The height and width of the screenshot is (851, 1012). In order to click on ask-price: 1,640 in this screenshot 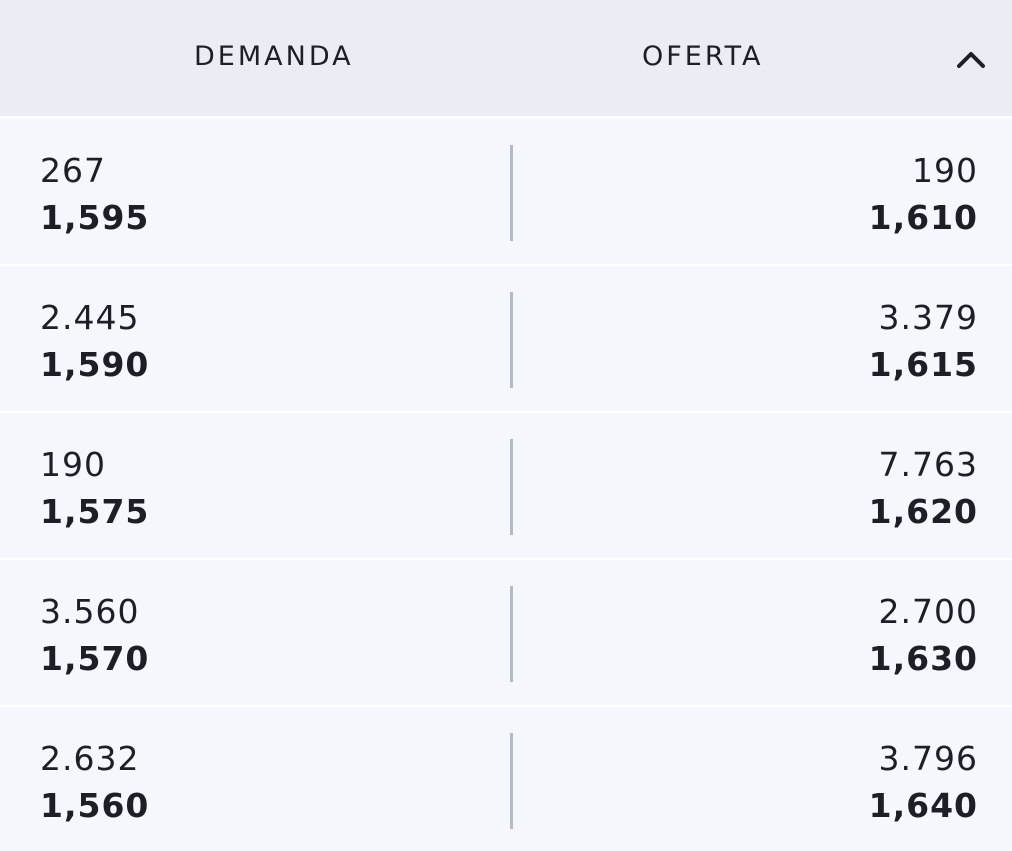, I will do `click(923, 805)`.